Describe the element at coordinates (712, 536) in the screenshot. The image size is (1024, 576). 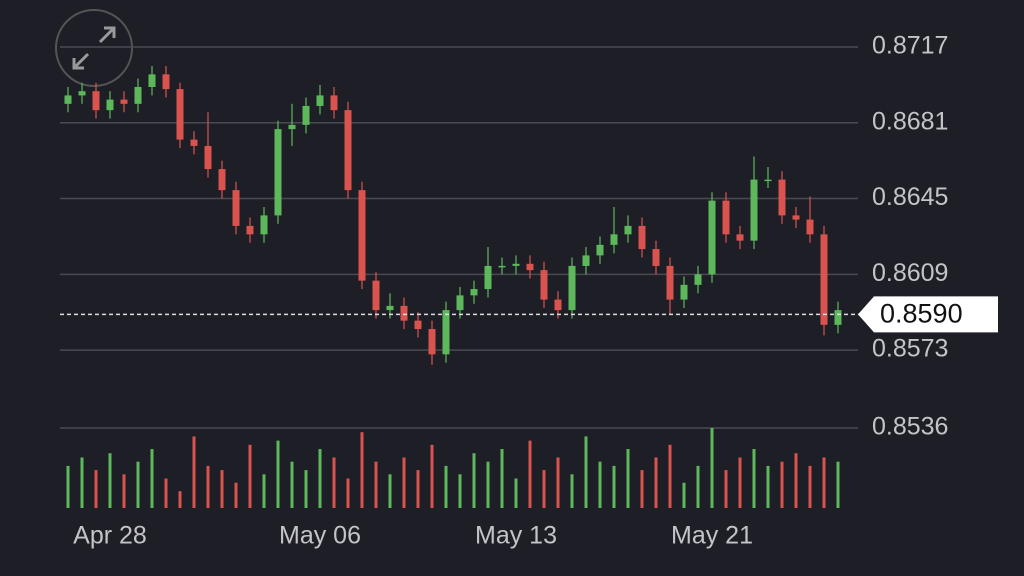
I see `x-tick-label: May 21` at that location.